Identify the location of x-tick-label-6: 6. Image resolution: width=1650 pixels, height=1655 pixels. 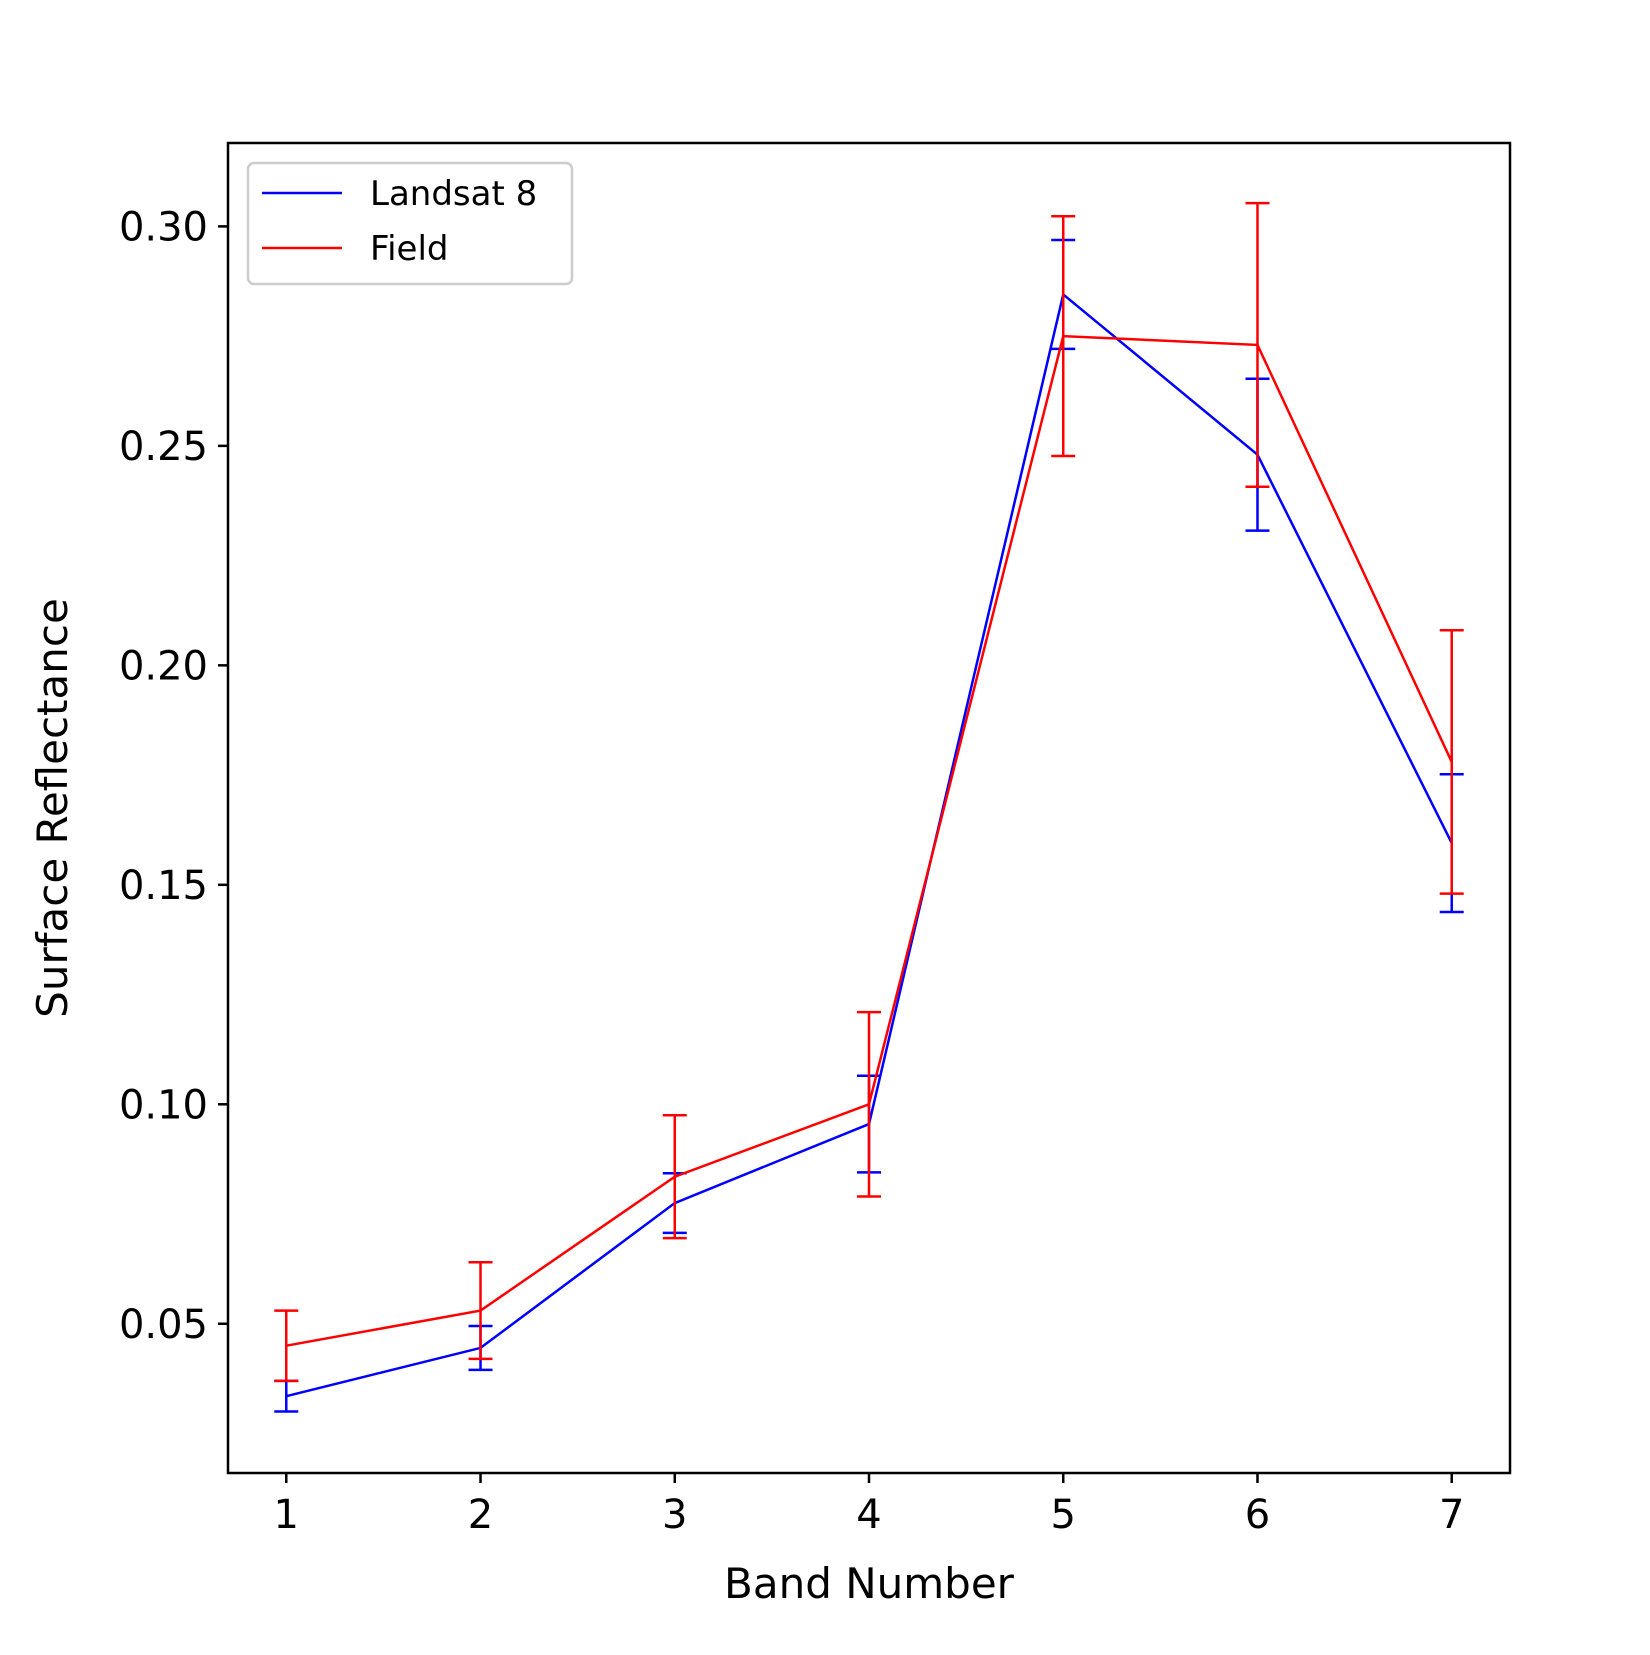
(1257, 1515).